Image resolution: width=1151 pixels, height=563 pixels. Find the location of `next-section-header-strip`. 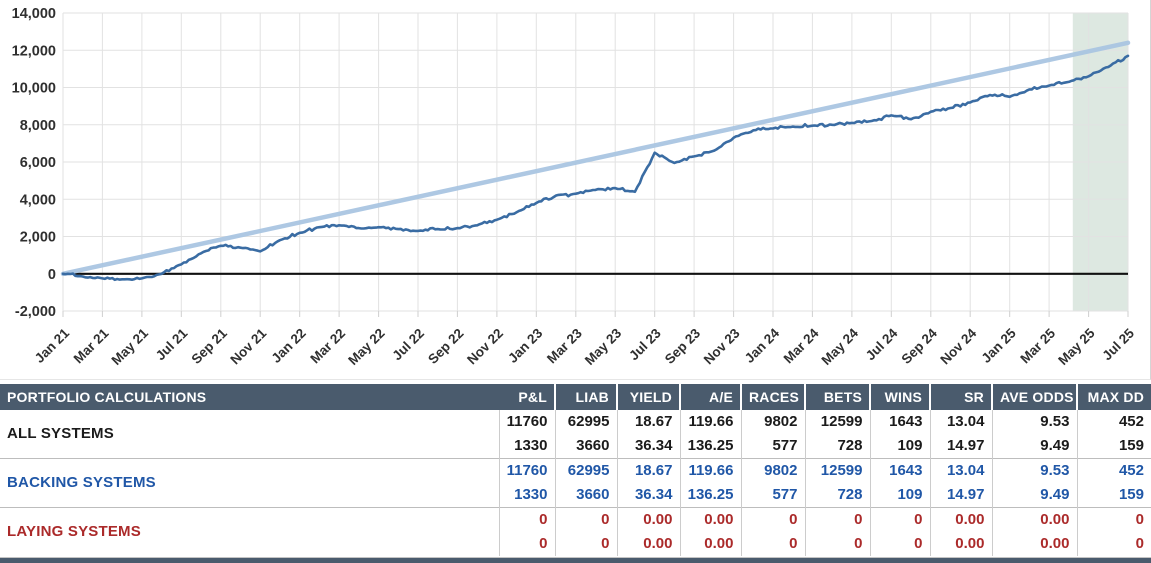

next-section-header-strip is located at coordinates (575, 560).